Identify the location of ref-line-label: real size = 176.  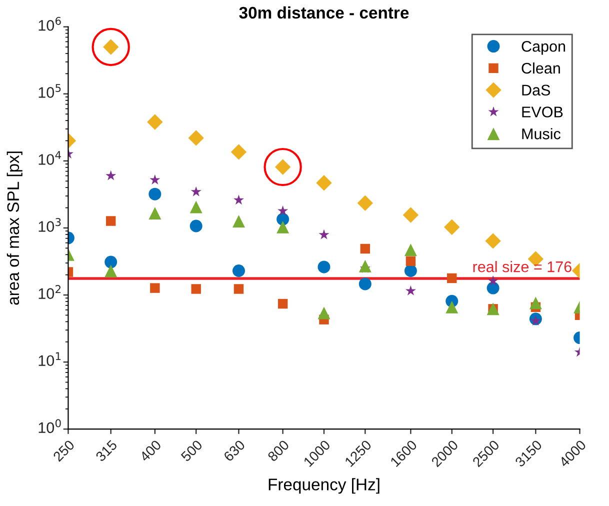
(522, 266).